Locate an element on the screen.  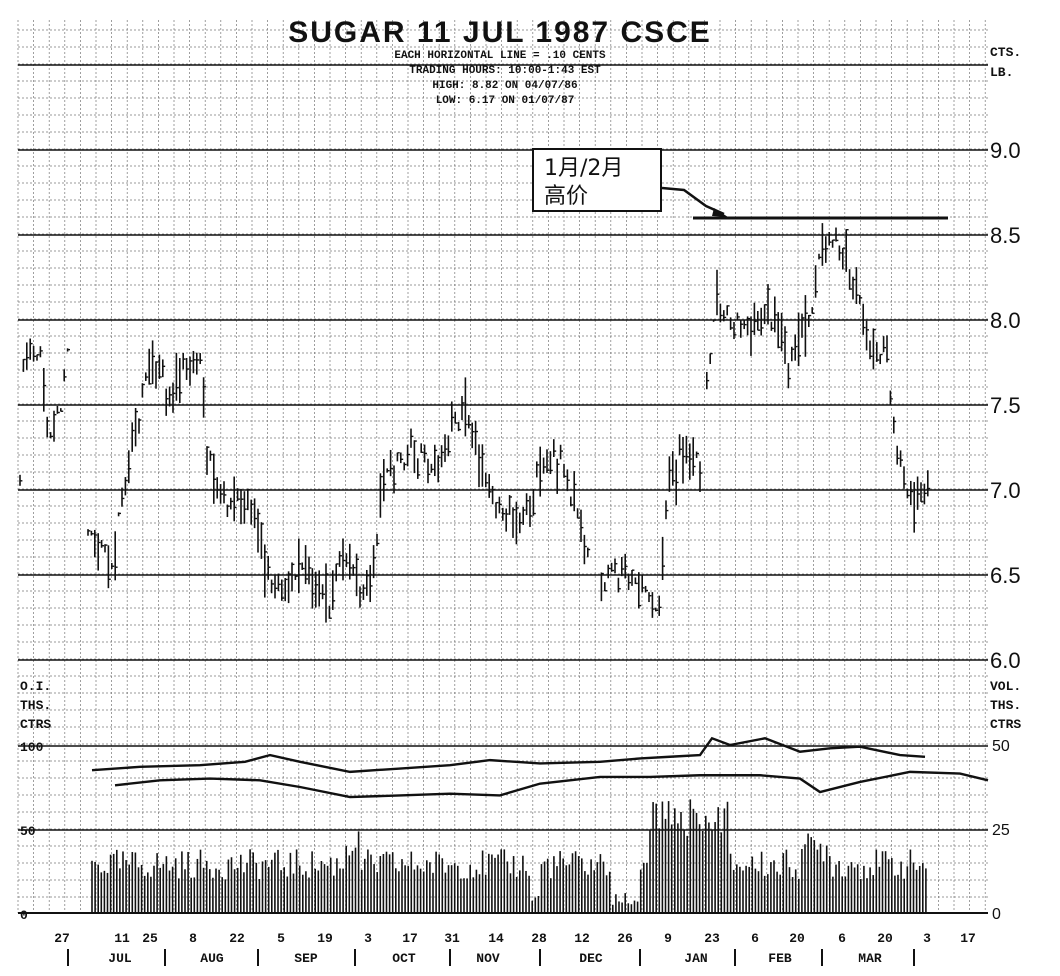
x-day-label: 12 is located at coordinates (582, 938).